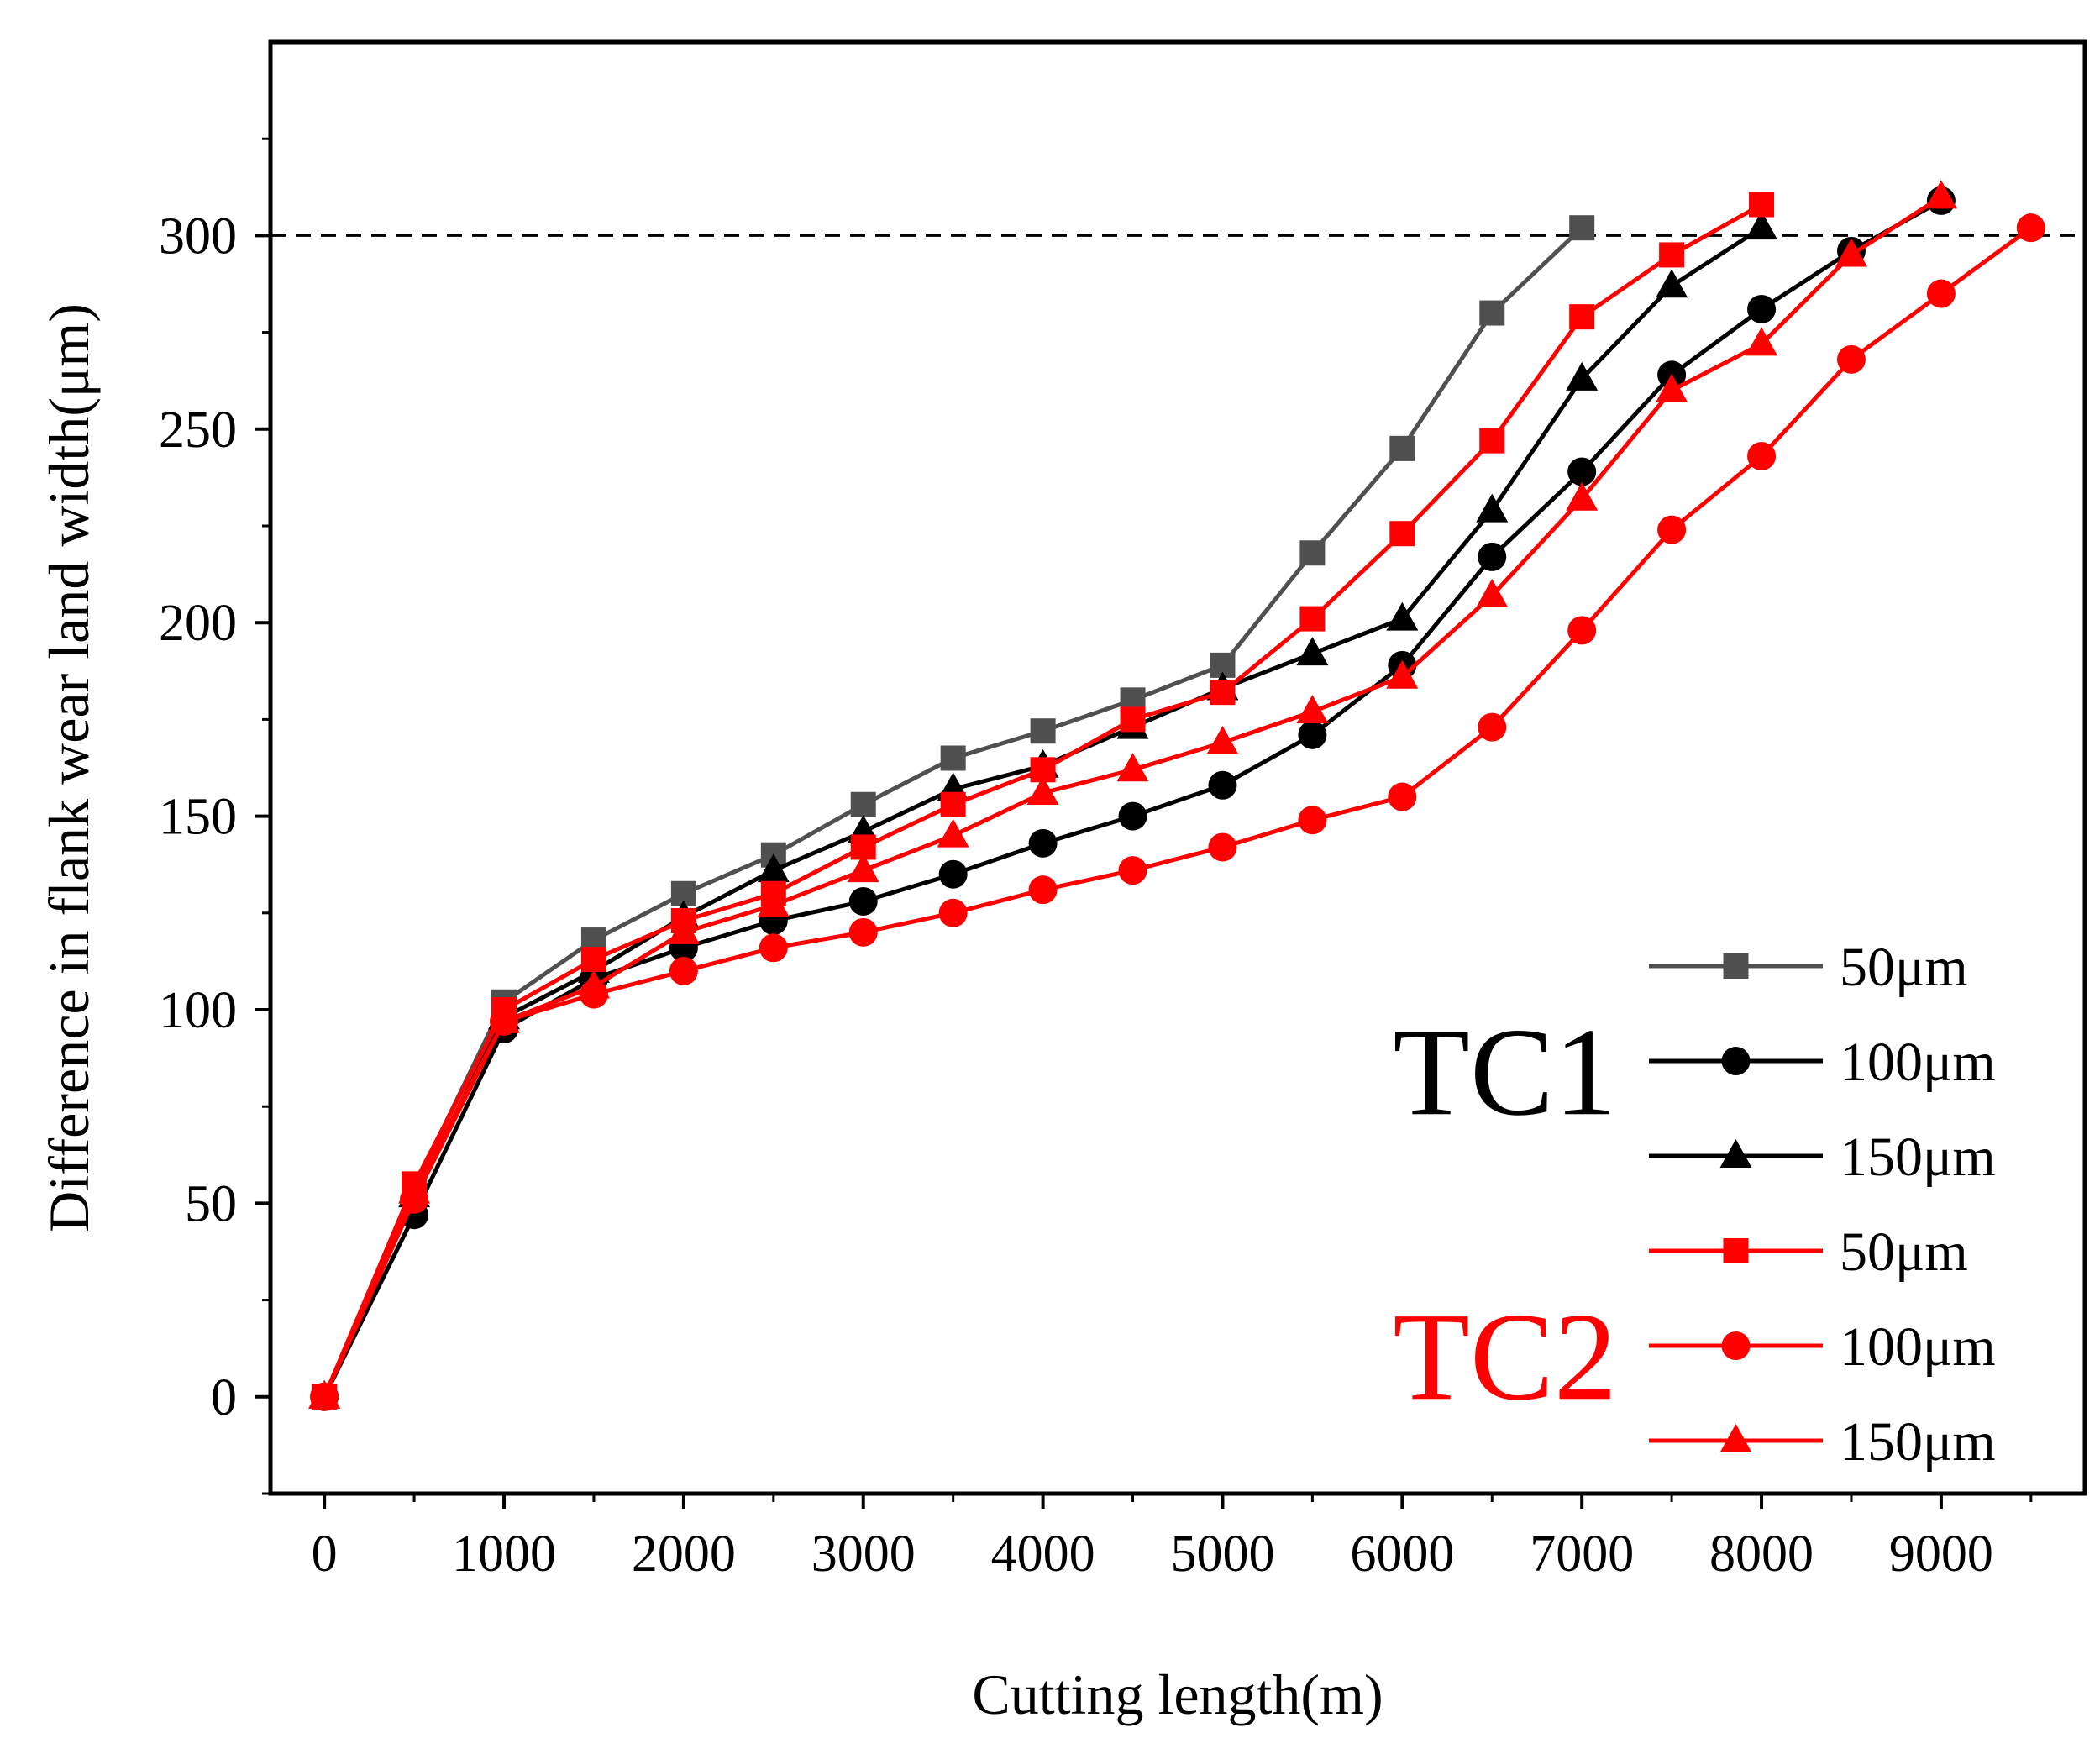 This screenshot has height=1749, width=2100. Describe the element at coordinates (1941, 1554) in the screenshot. I see `x-tick-label: 9000` at that location.